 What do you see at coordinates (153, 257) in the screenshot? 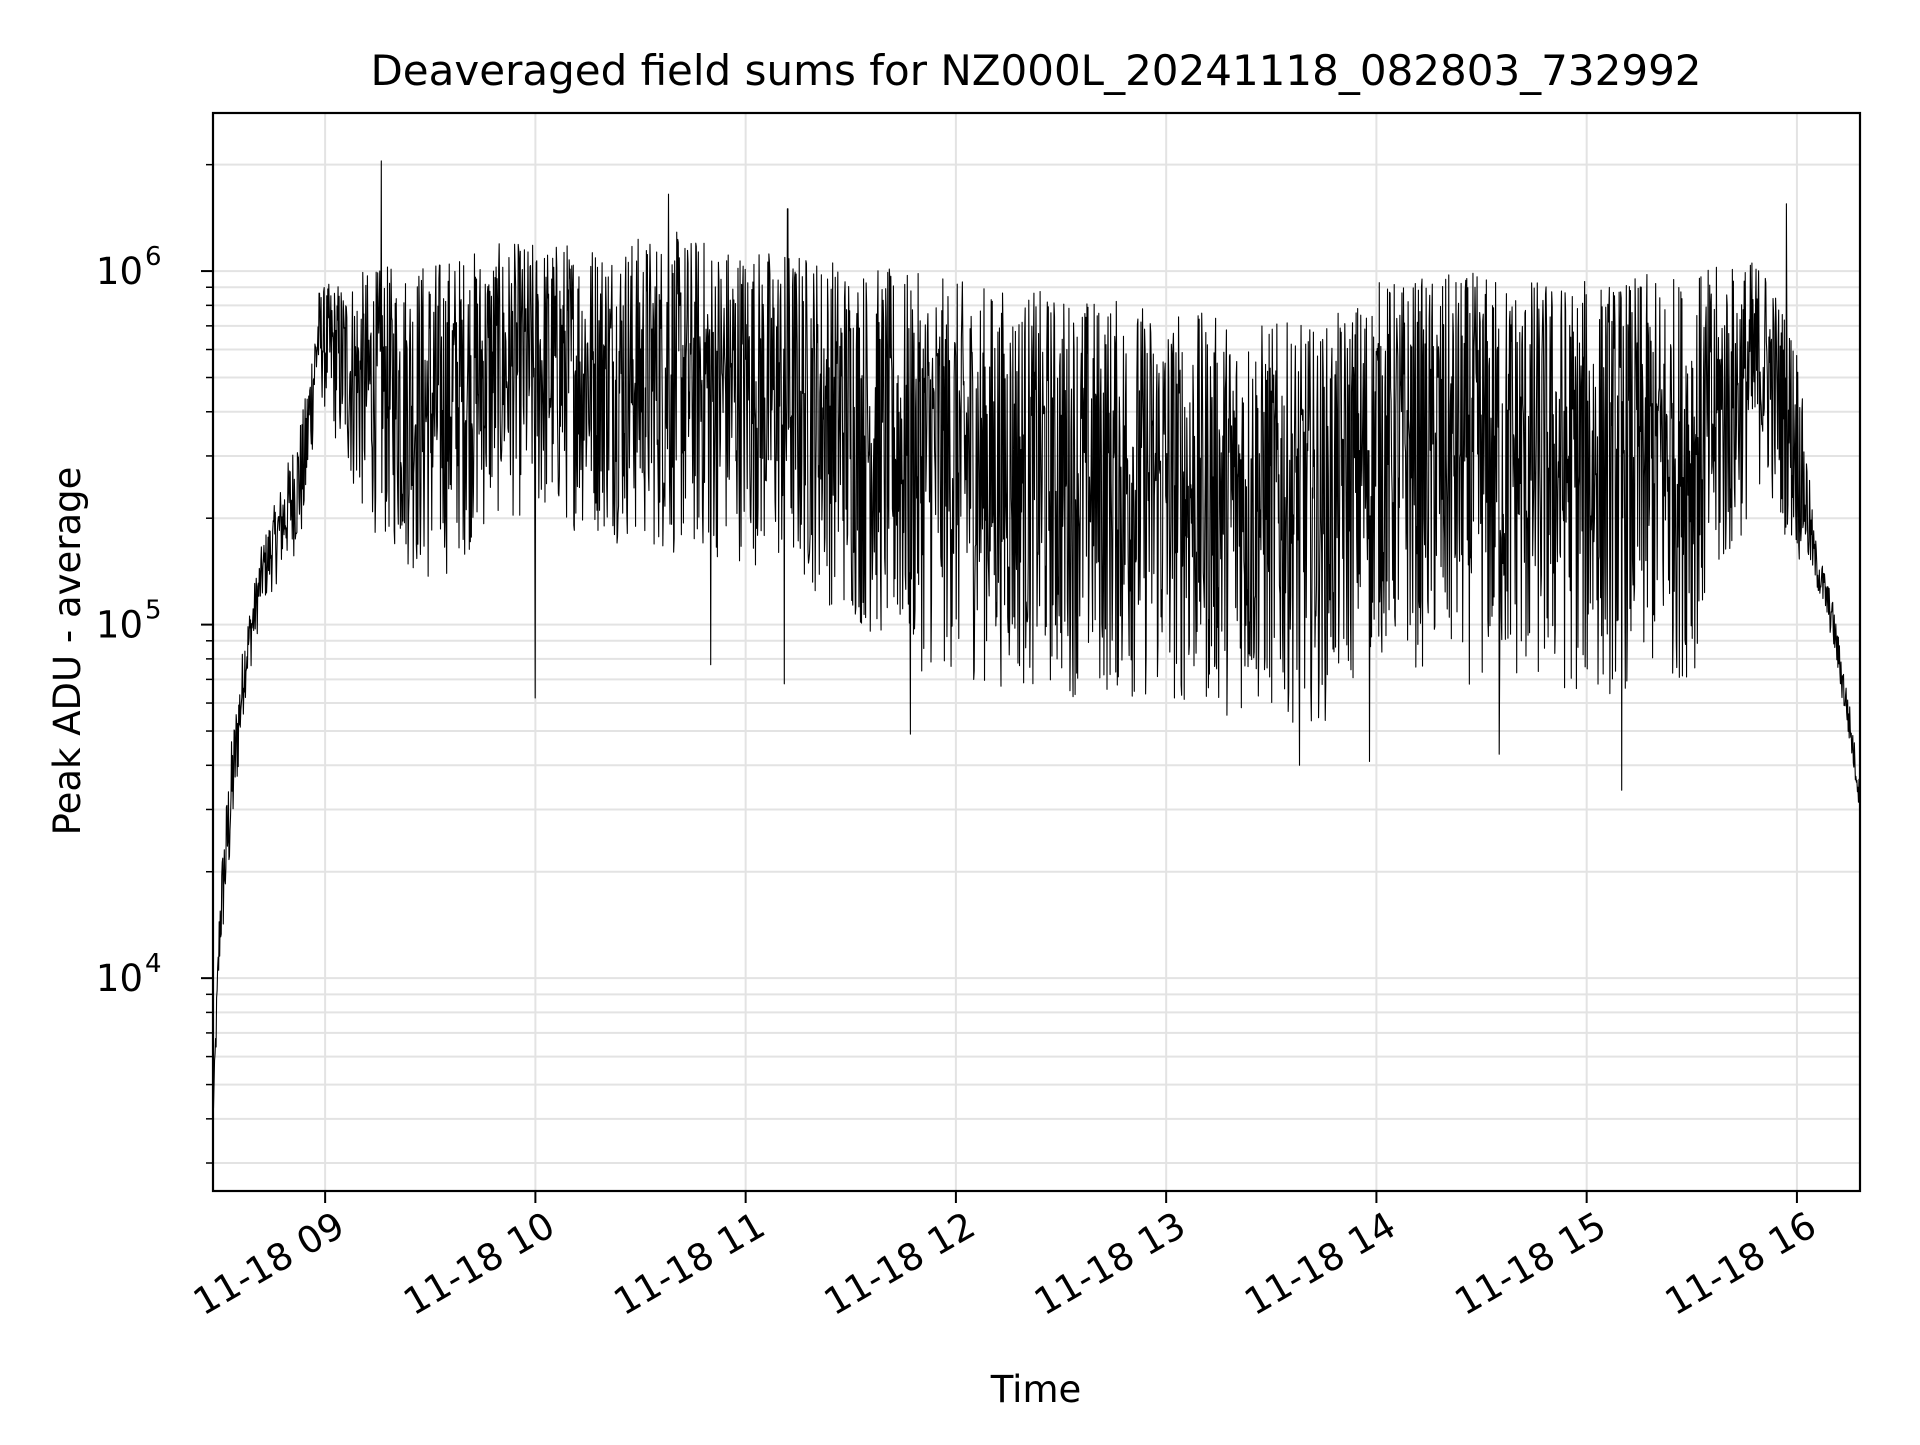
I see `y-tick-exponent: 6` at bounding box center [153, 257].